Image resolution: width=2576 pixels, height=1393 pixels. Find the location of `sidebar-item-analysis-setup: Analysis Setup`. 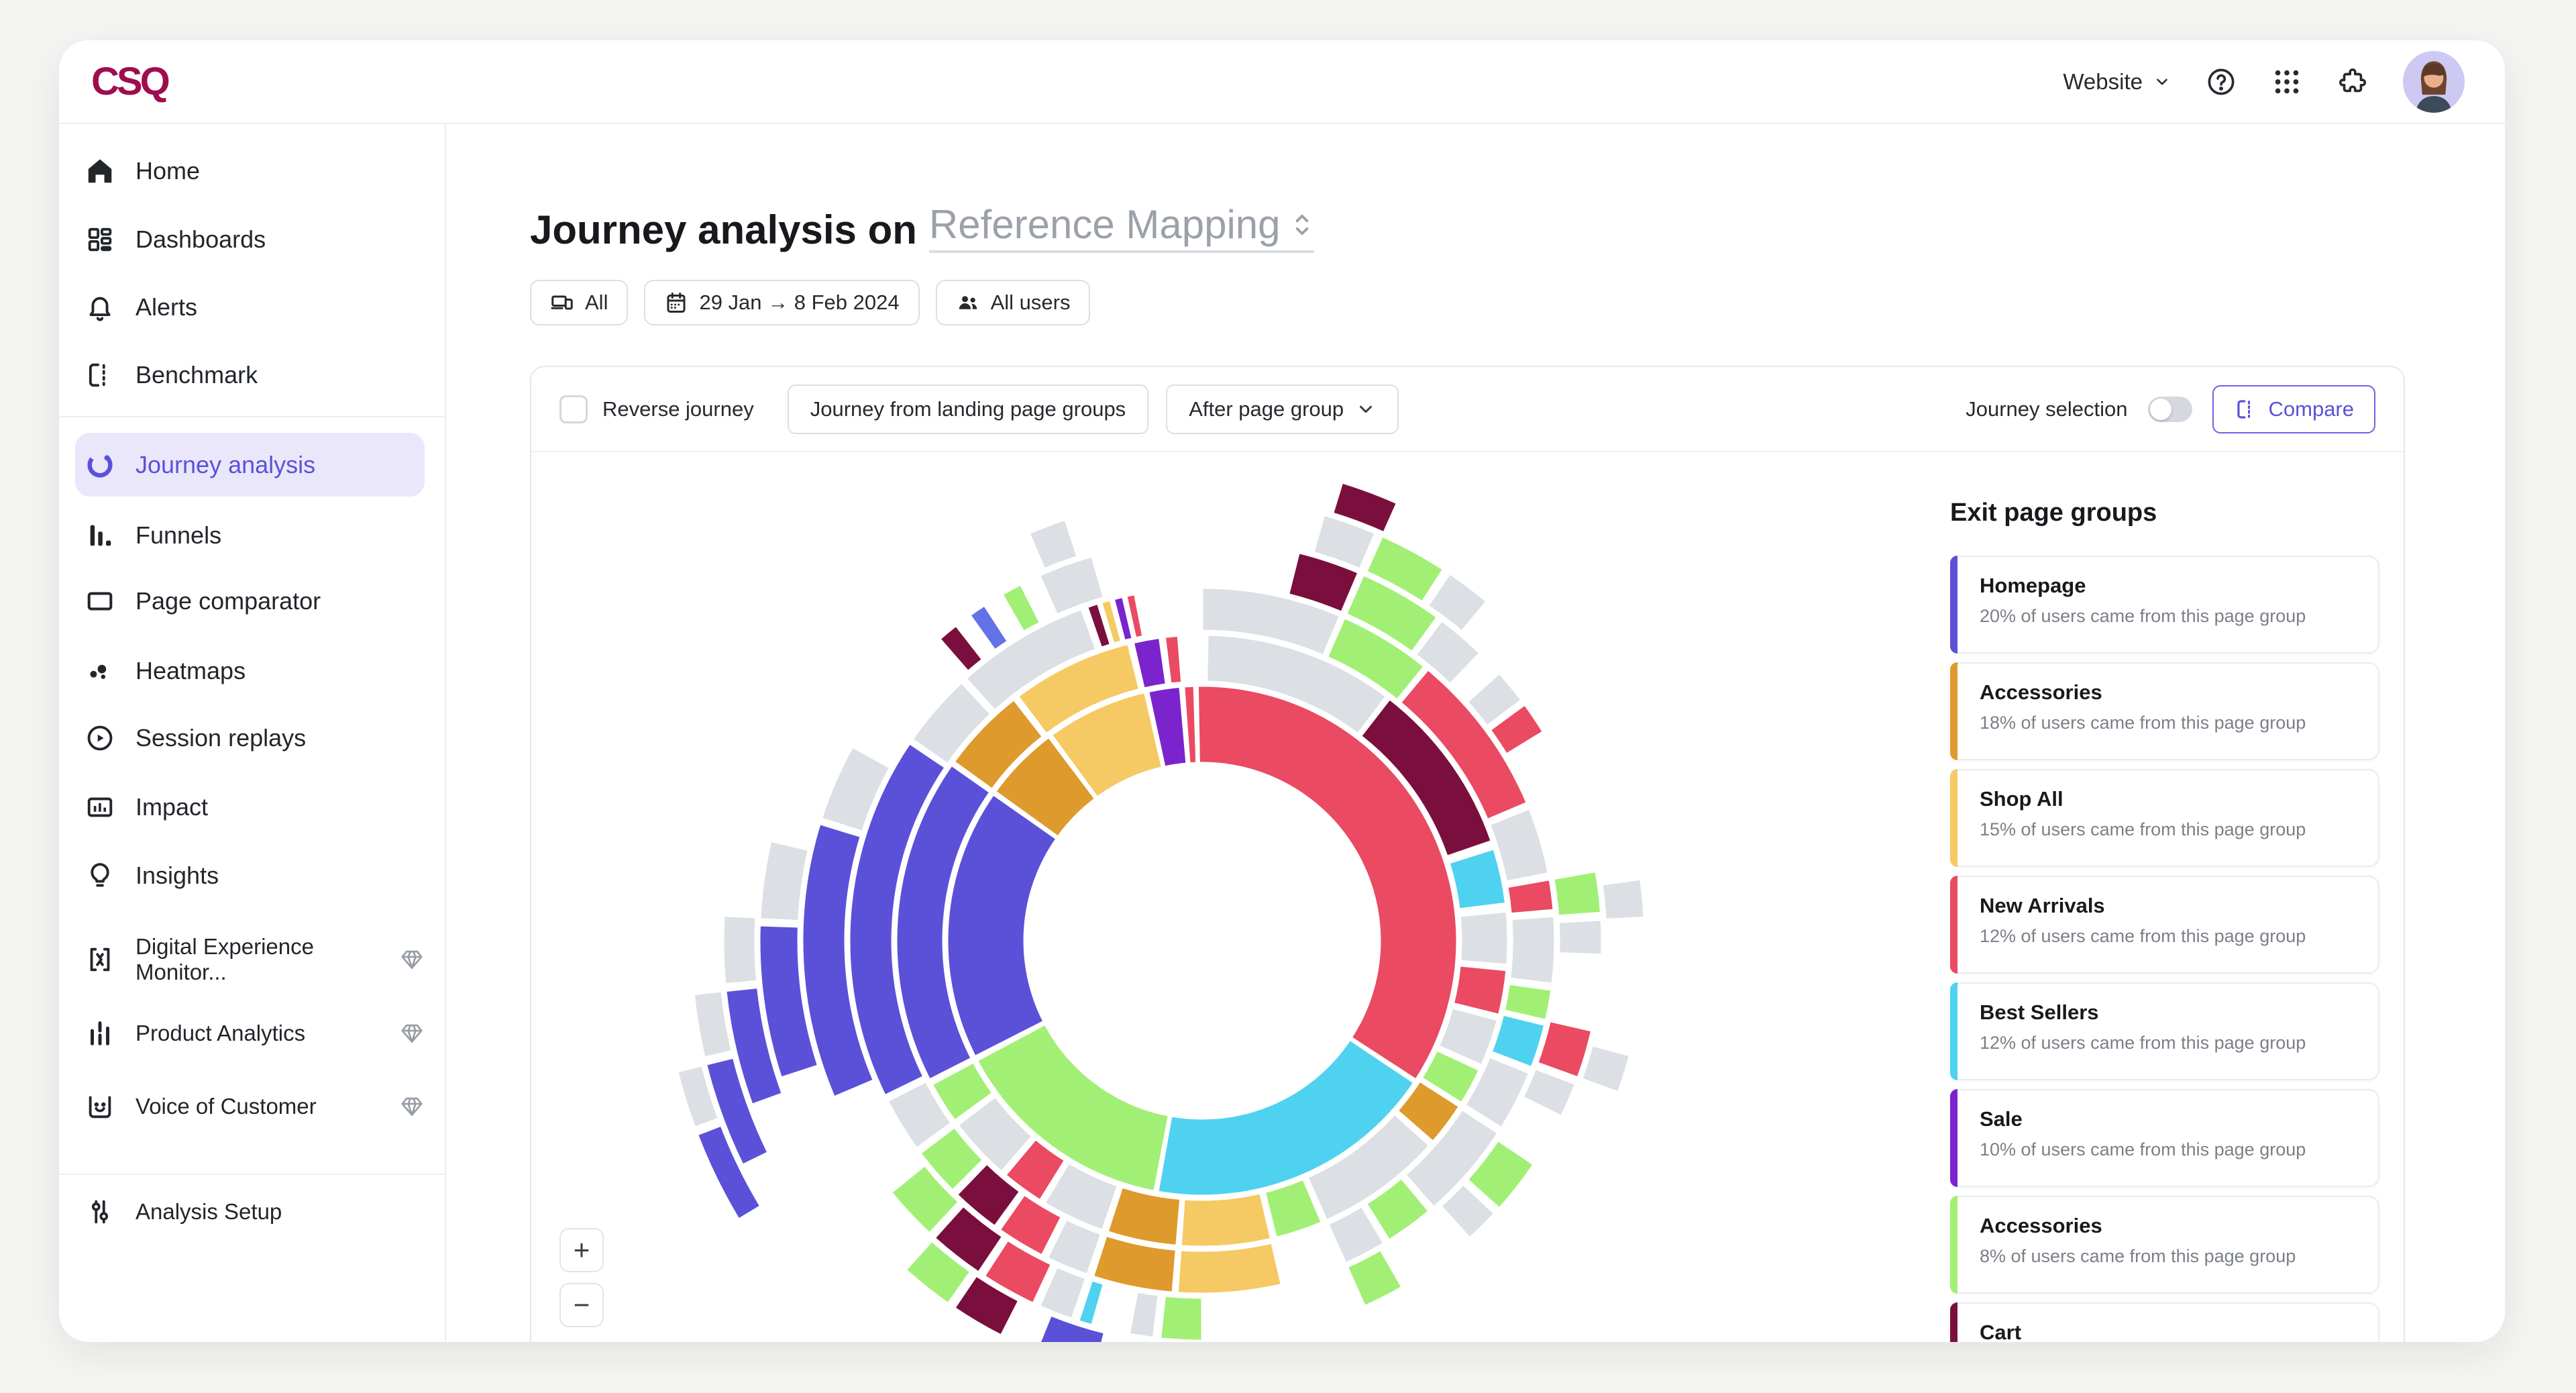

sidebar-item-analysis-setup: Analysis Setup is located at coordinates (250, 1212).